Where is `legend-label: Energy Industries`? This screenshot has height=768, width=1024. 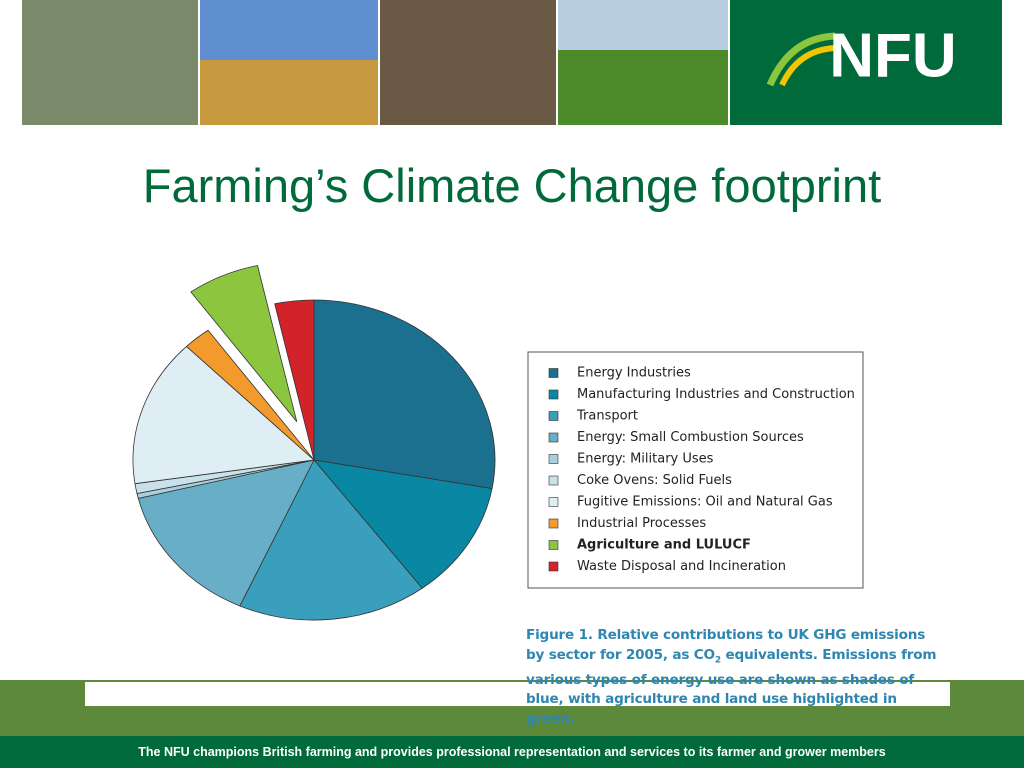 legend-label: Energy Industries is located at coordinates (634, 373).